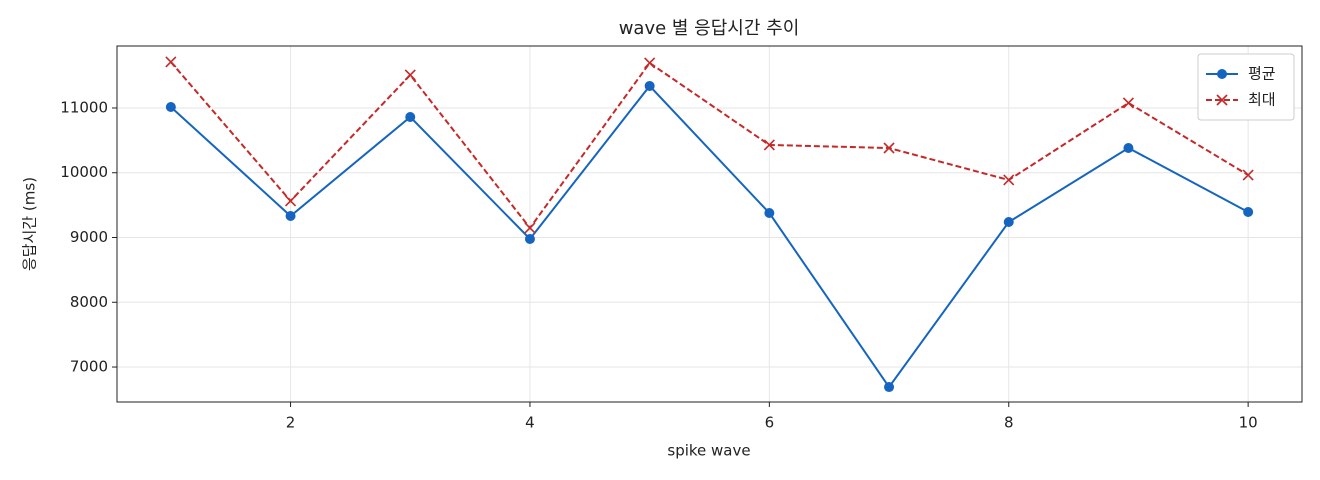 The image size is (1320, 480). What do you see at coordinates (1246, 87) in the screenshot?
I see `legend-box` at bounding box center [1246, 87].